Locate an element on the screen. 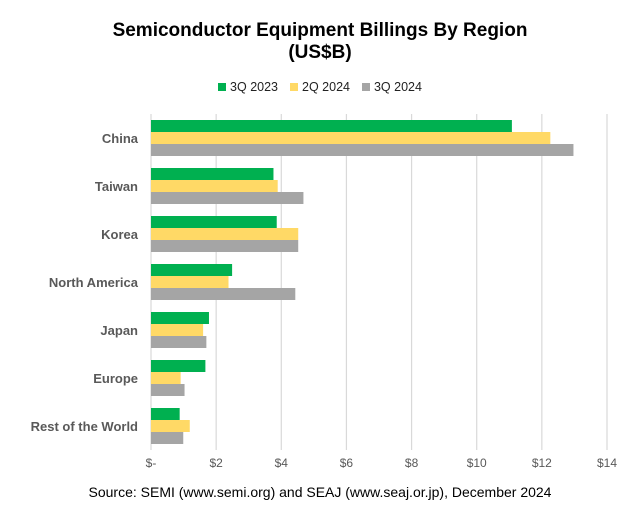 This screenshot has width=640, height=515. x-tick-label: $14 is located at coordinates (607, 463).